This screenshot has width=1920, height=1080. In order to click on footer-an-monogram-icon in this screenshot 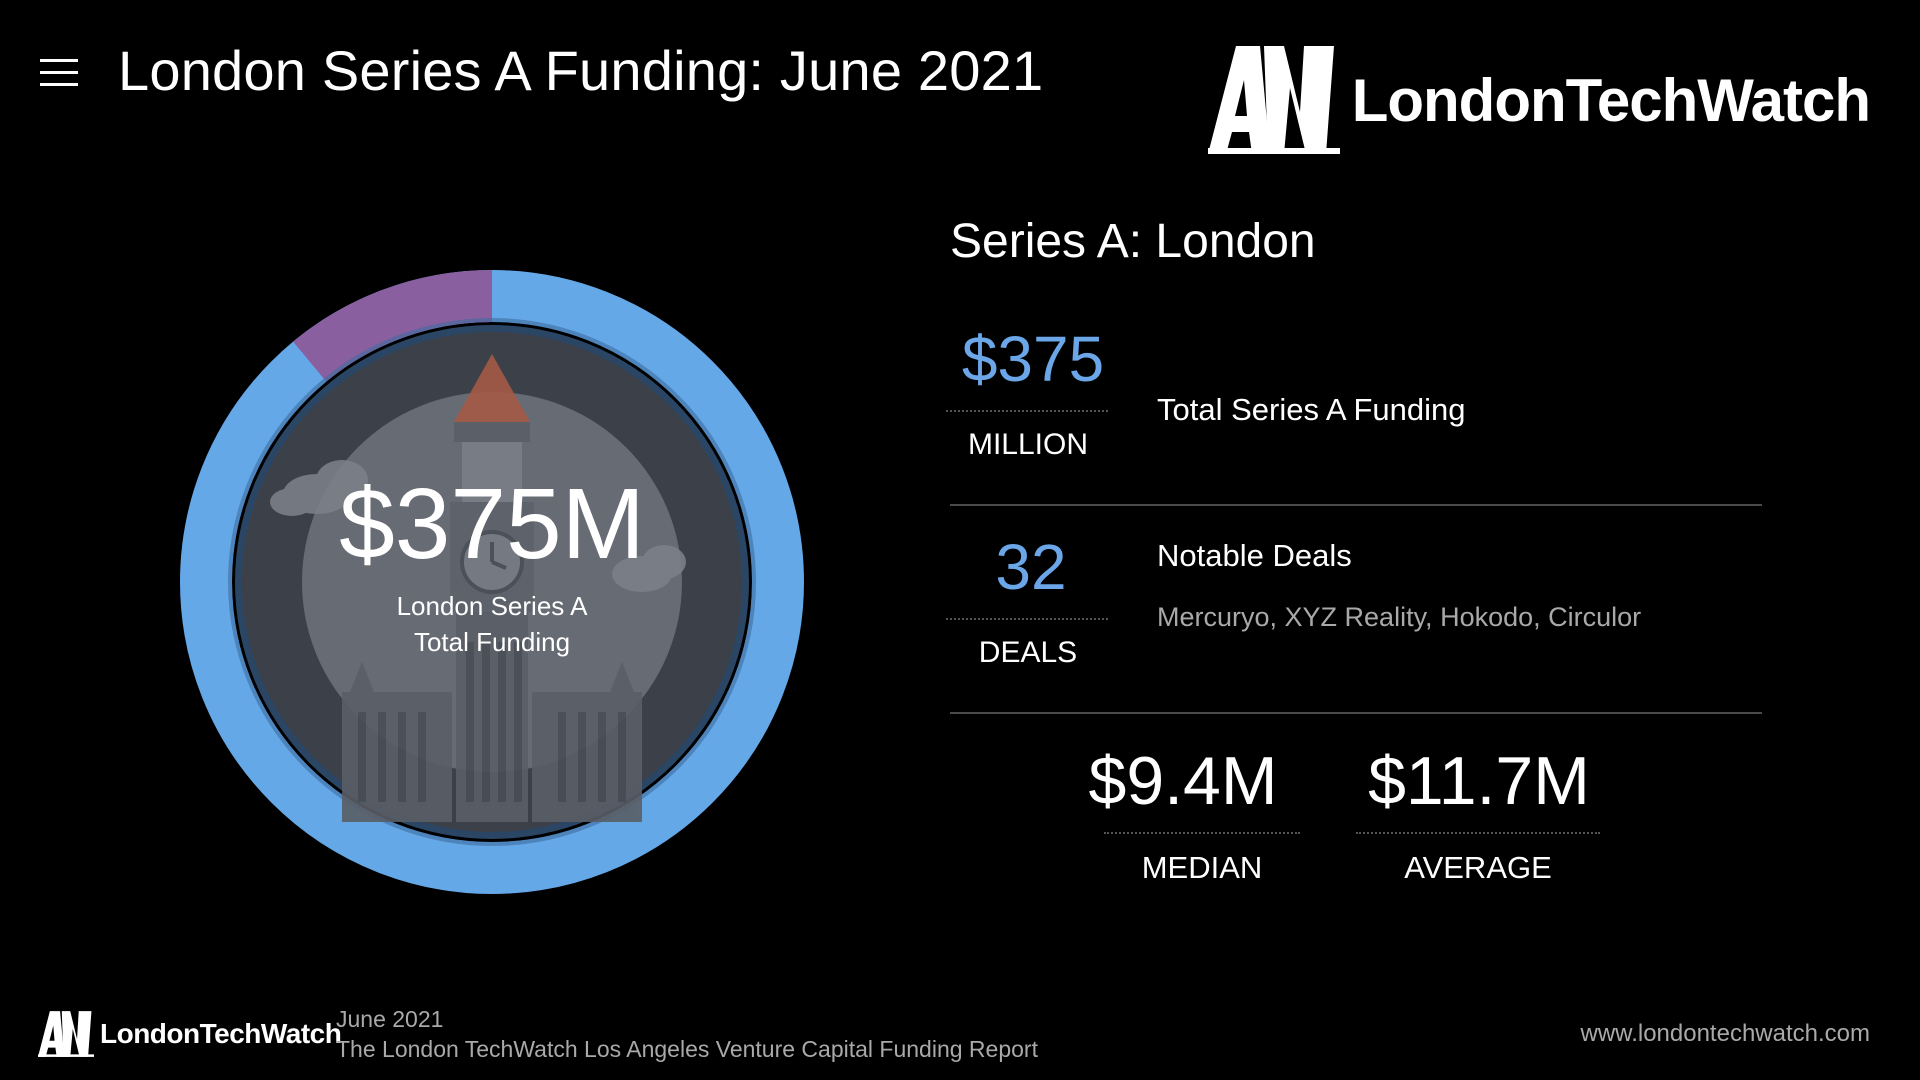, I will do `click(66, 1034)`.